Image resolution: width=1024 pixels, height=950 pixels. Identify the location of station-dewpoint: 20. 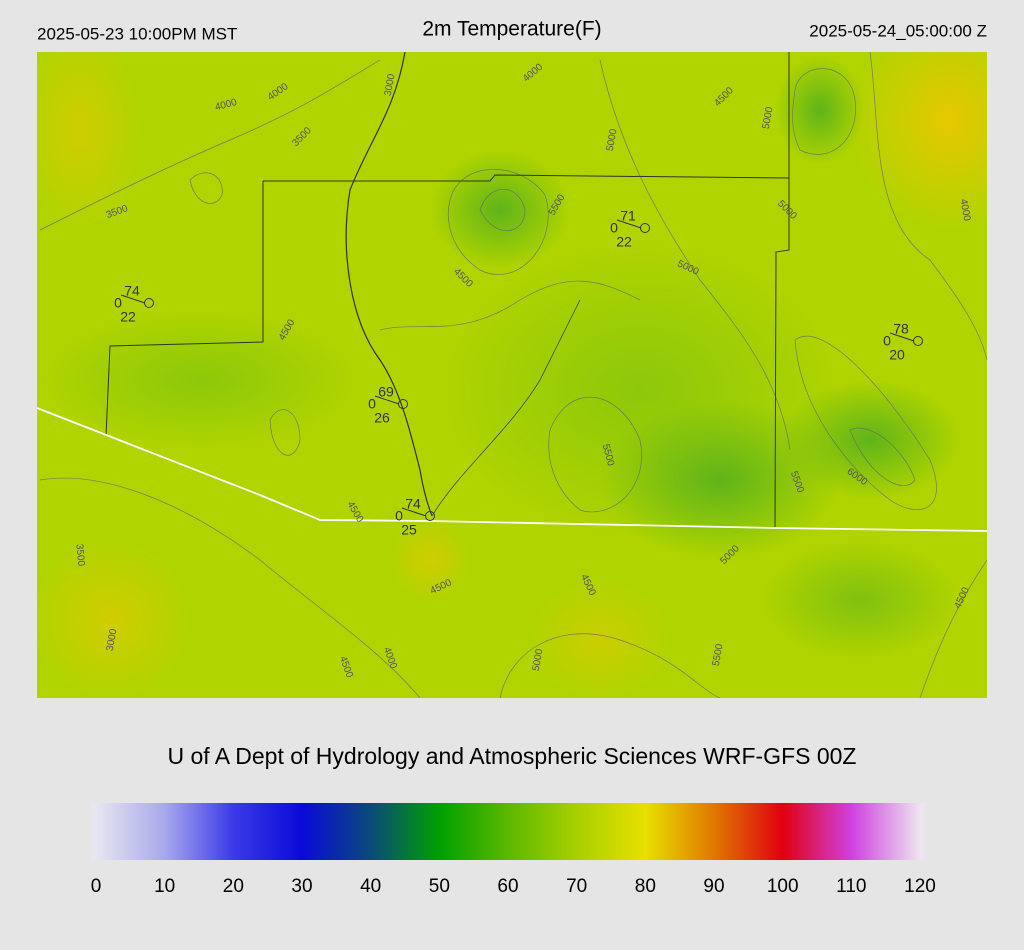
(897, 355).